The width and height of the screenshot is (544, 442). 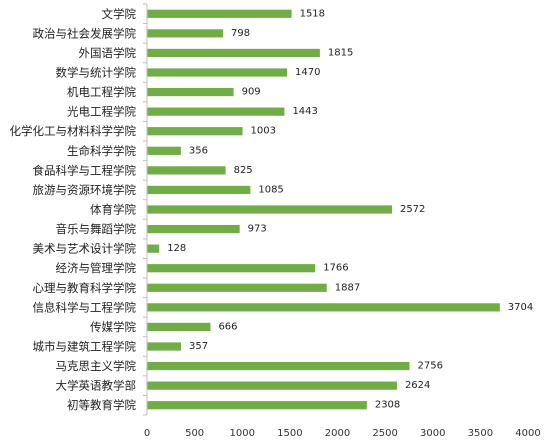 What do you see at coordinates (227, 326) in the screenshot?
I see `value-label-16: 666` at bounding box center [227, 326].